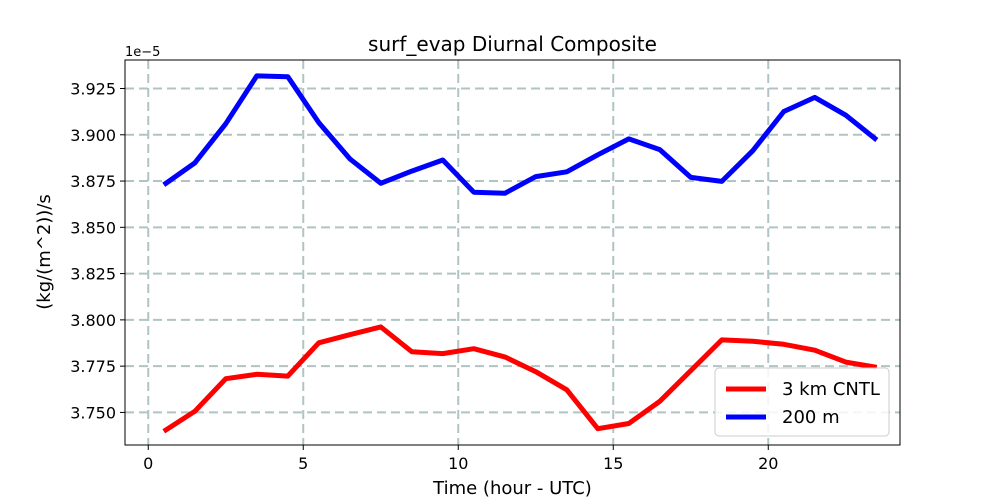  What do you see at coordinates (811, 417) in the screenshot?
I see `legend-label-200m: 200 m` at bounding box center [811, 417].